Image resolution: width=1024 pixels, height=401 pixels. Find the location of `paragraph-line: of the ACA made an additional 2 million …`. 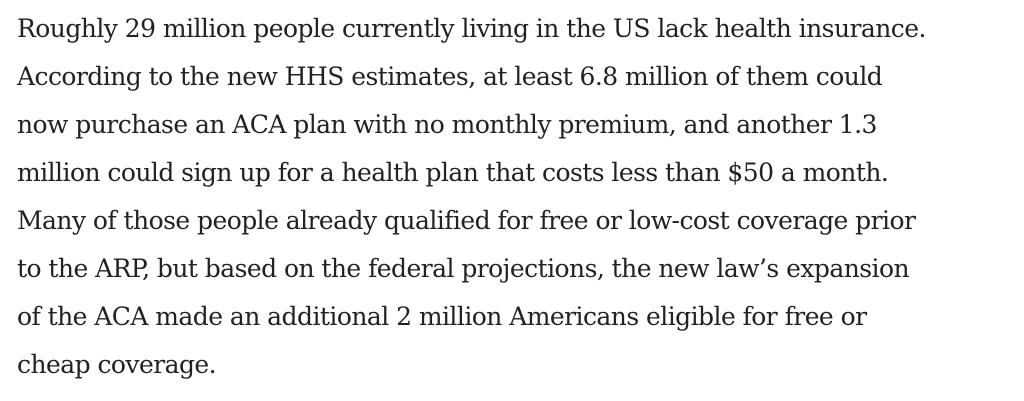

paragraph-line: of the ACA made an additional 2 million … is located at coordinates (442, 316).